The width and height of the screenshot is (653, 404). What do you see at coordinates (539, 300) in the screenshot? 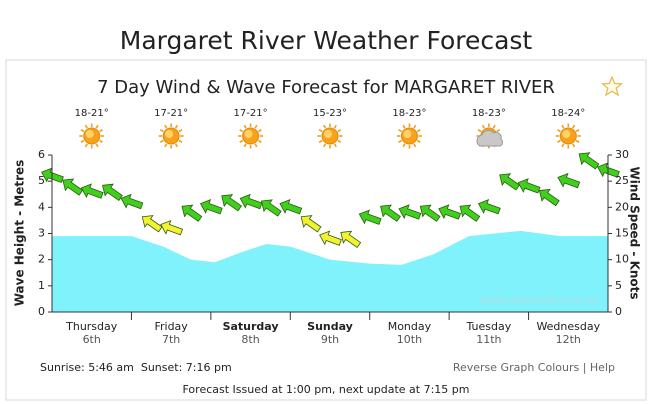
I see `watermark: www.seabreeze.com.au` at bounding box center [539, 300].